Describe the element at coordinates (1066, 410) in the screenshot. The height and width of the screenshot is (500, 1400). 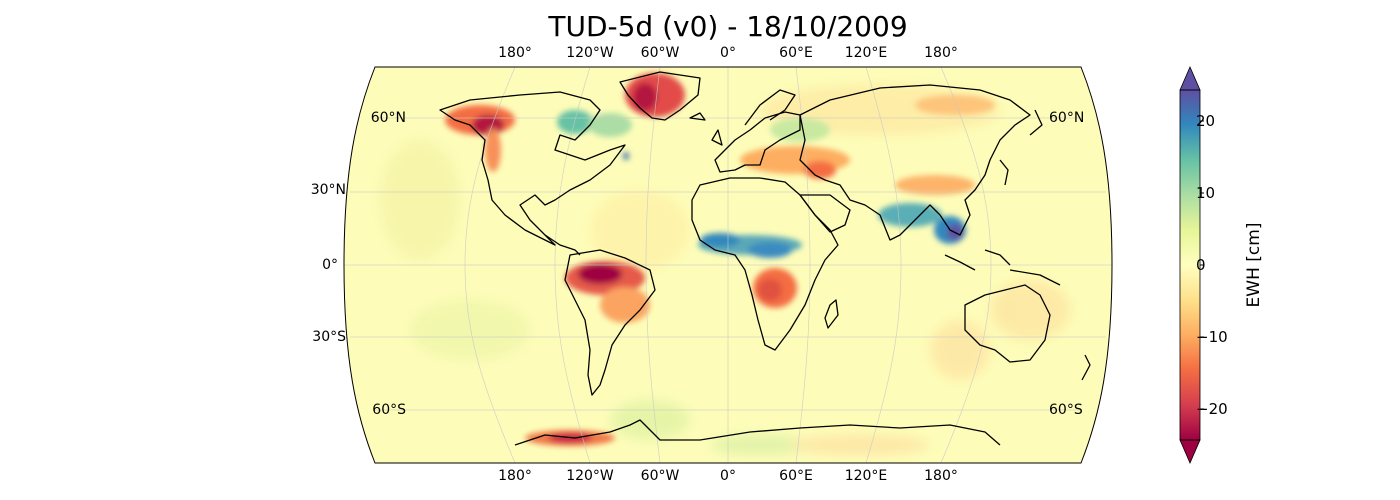
I see `lat-label-right: 60°S` at that location.